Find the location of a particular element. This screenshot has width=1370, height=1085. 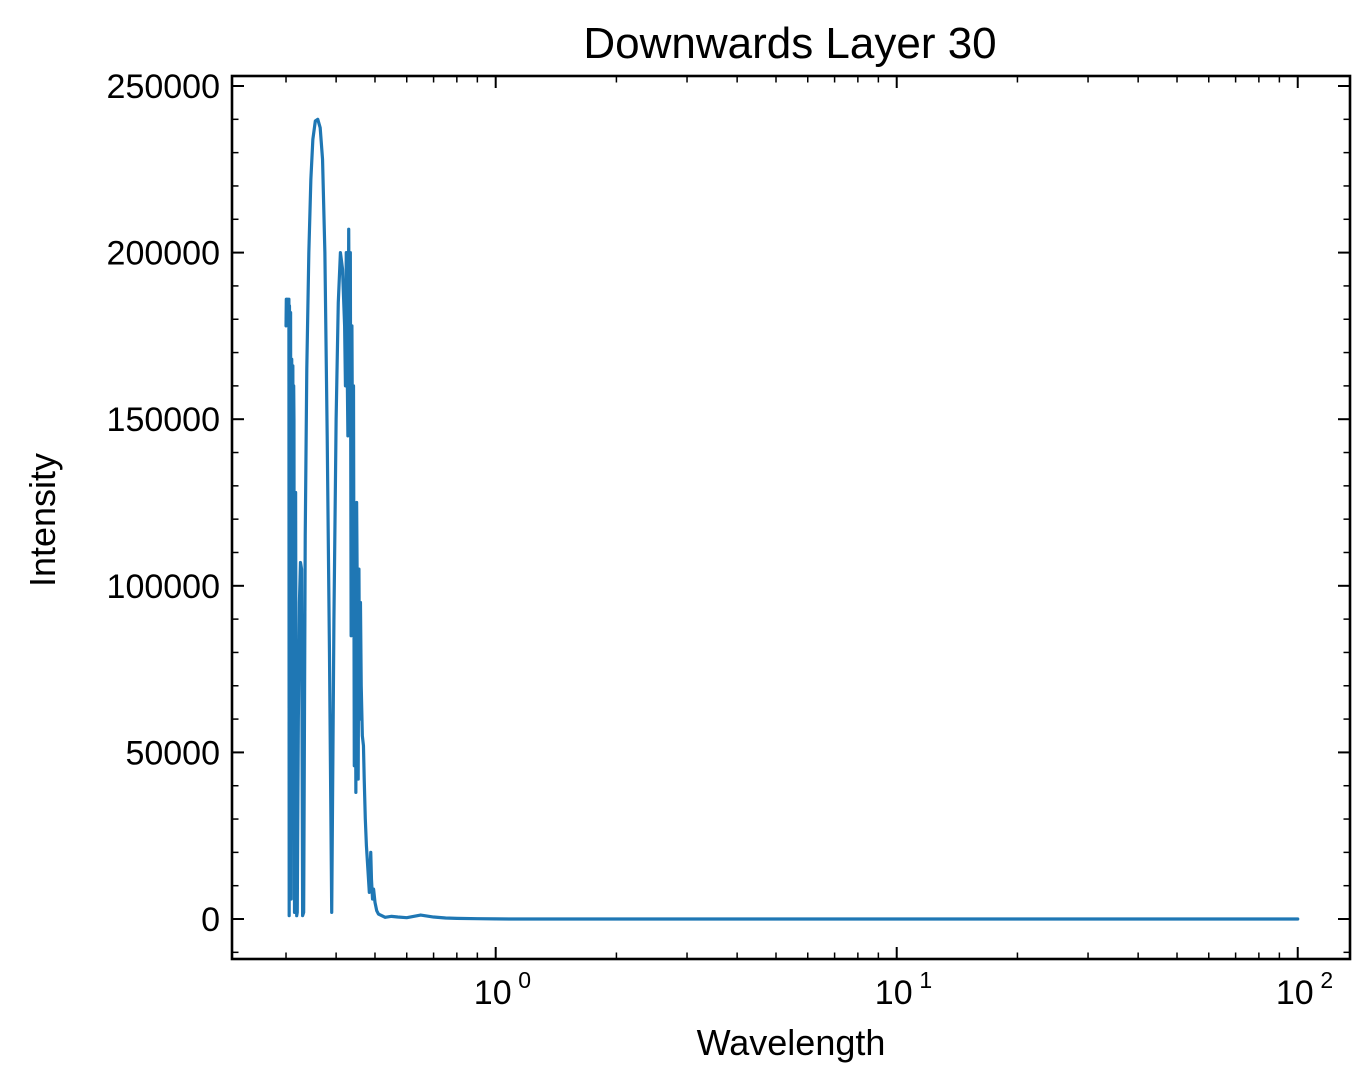

y-tick-label: 50000 is located at coordinates (172, 753).